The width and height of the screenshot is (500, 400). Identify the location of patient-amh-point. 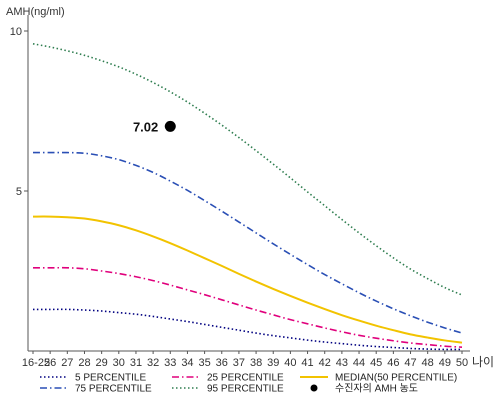
(170, 126).